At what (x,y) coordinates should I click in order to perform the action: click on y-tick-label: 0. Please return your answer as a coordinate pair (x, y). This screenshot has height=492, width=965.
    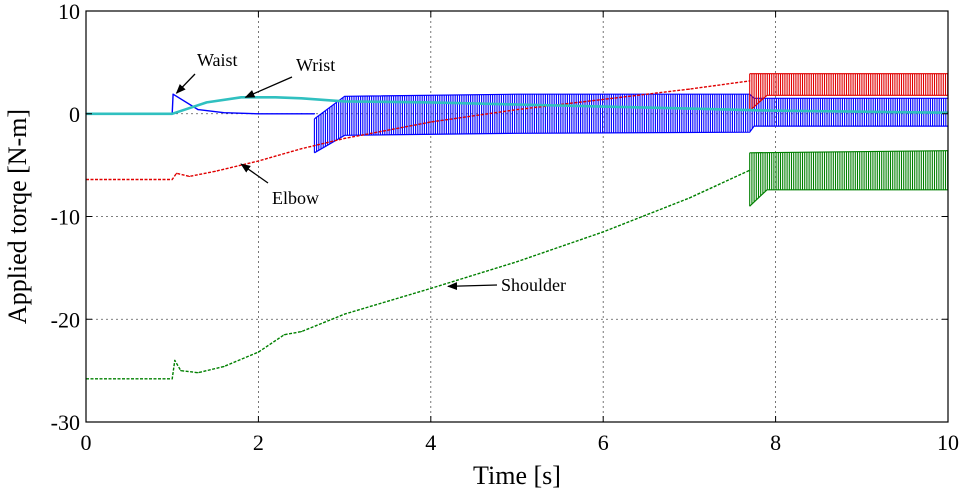
    Looking at the image, I should click on (74, 114).